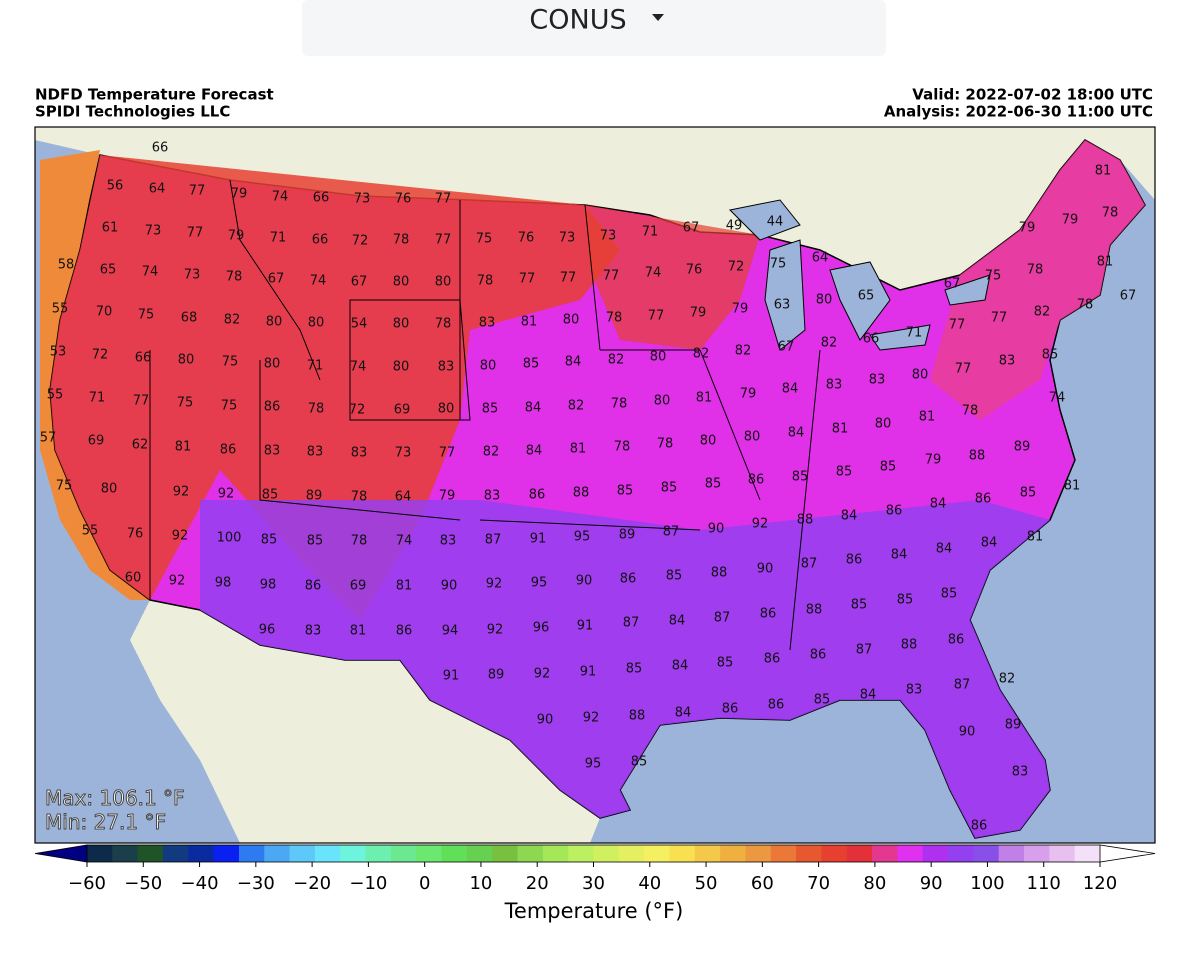 The height and width of the screenshot is (975, 1186). I want to click on temperature-label: 87, so click(809, 564).